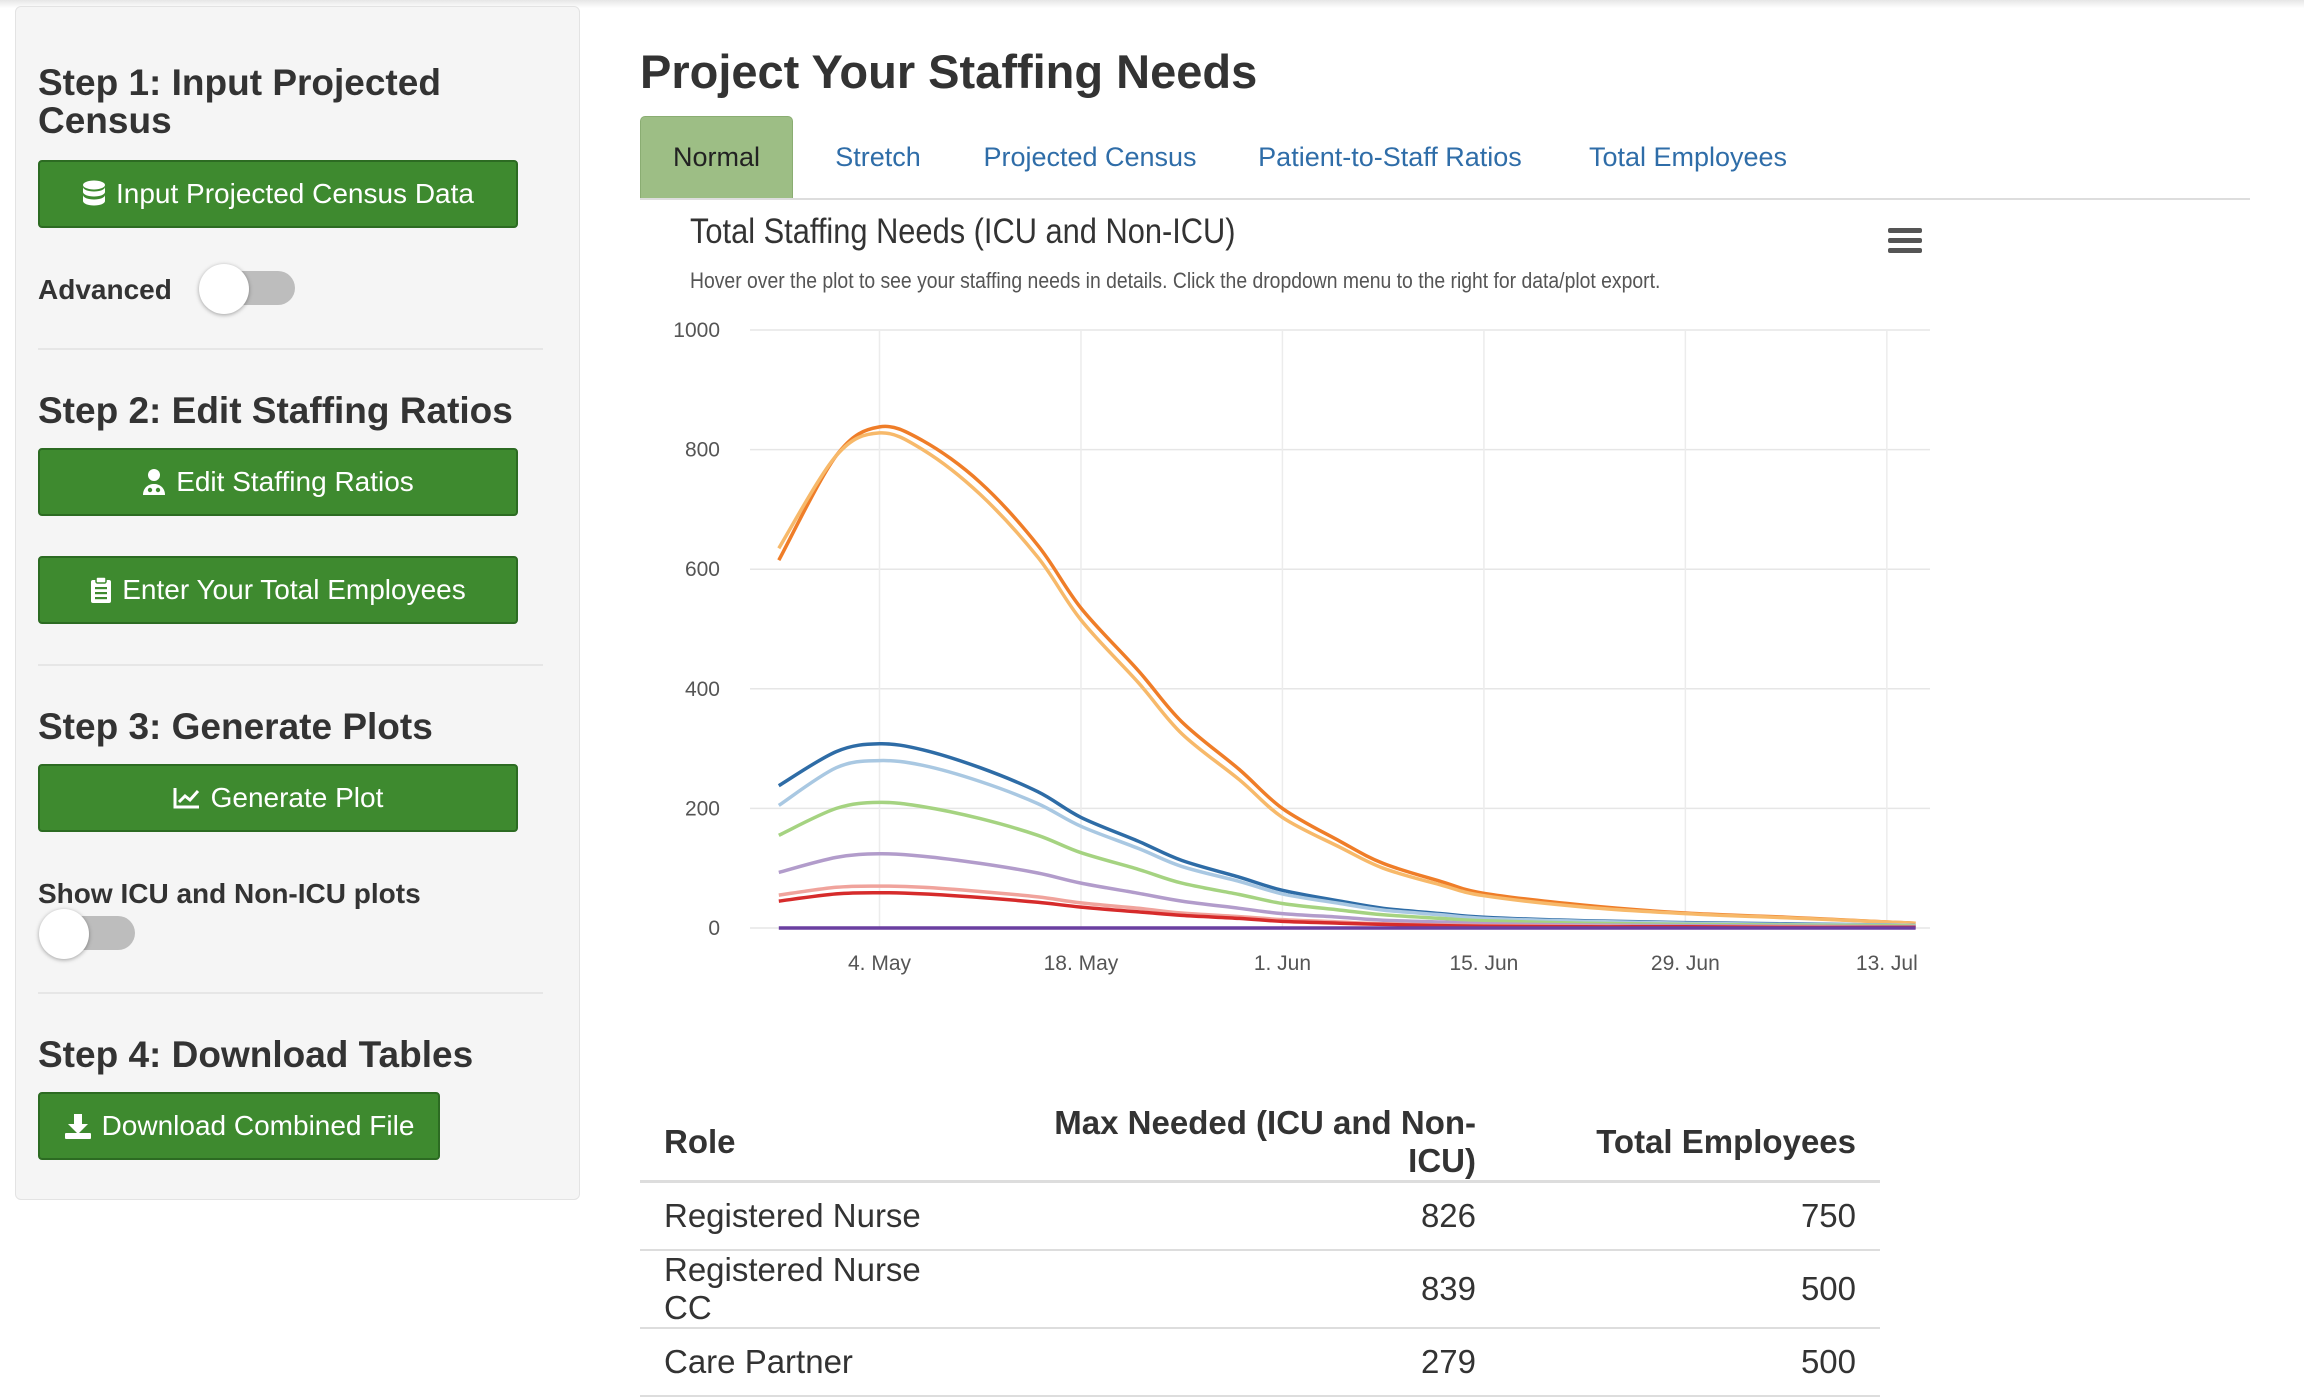  Describe the element at coordinates (1887, 963) in the screenshot. I see `x-tick-label: 13. Jul` at that location.